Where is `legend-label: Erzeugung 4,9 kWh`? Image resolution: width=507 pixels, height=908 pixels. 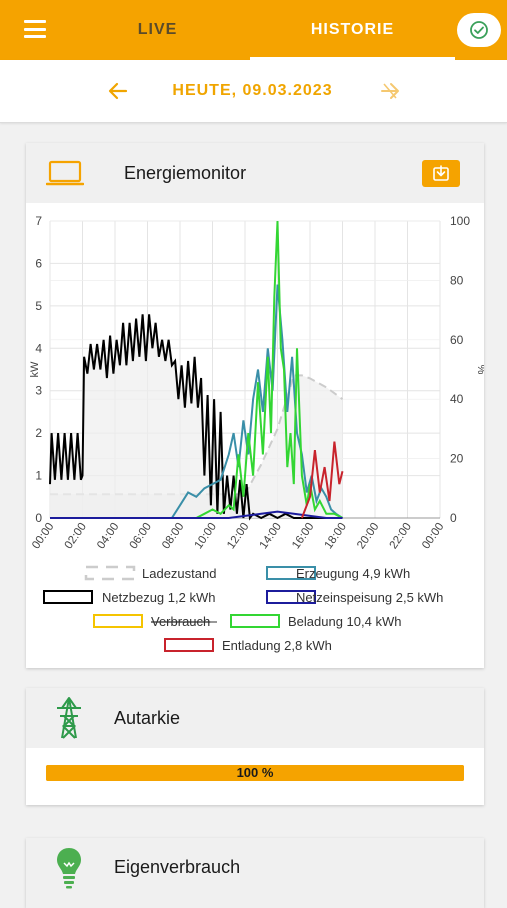 legend-label: Erzeugung 4,9 kWh is located at coordinates (353, 573).